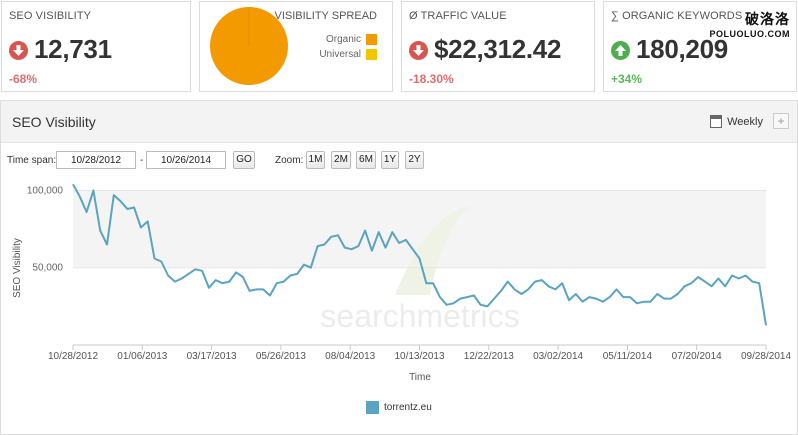  Describe the element at coordinates (489, 356) in the screenshot. I see `x-tick-label: 12/22/2013` at that location.